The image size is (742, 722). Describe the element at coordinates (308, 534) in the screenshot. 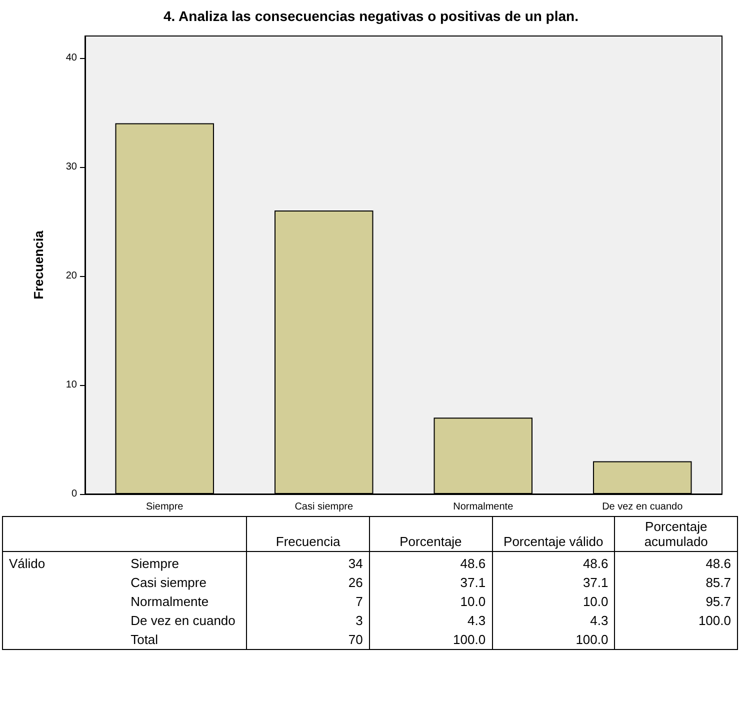

I see `category-label: Frecuencia` at that location.